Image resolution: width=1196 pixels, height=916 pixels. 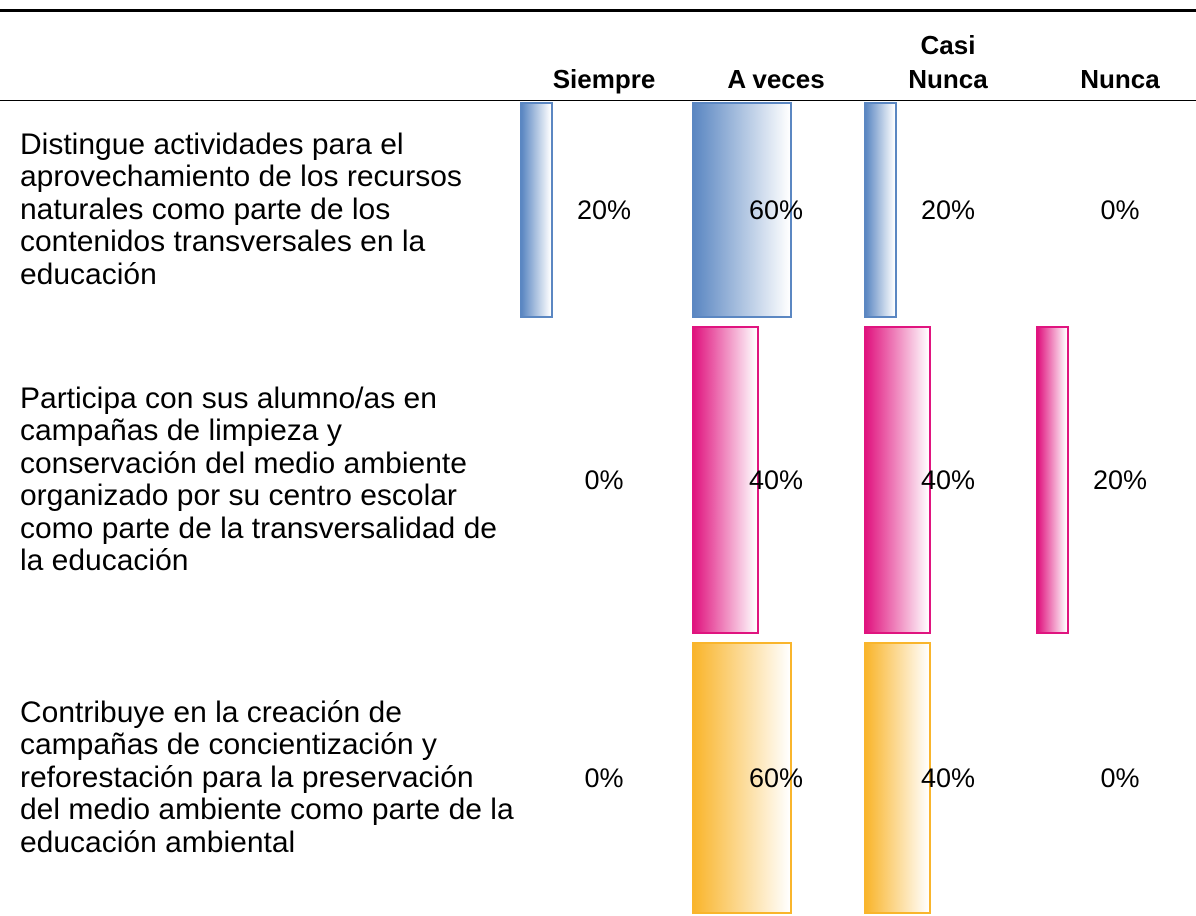 What do you see at coordinates (1120, 79) in the screenshot?
I see `header-text: Nunca` at bounding box center [1120, 79].